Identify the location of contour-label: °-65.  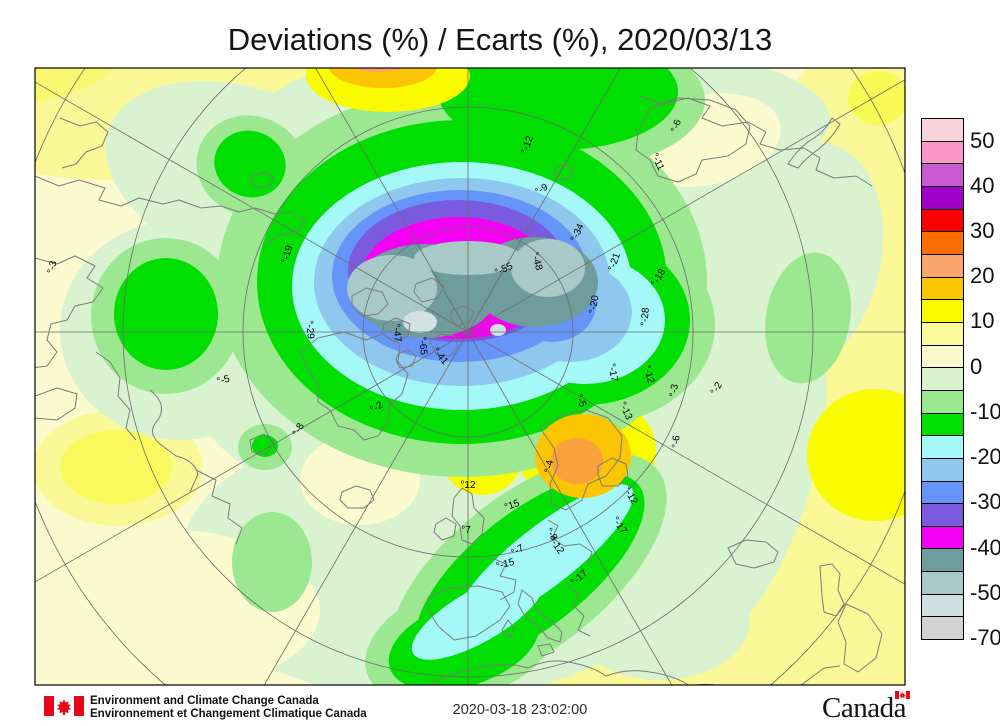
(422, 346).